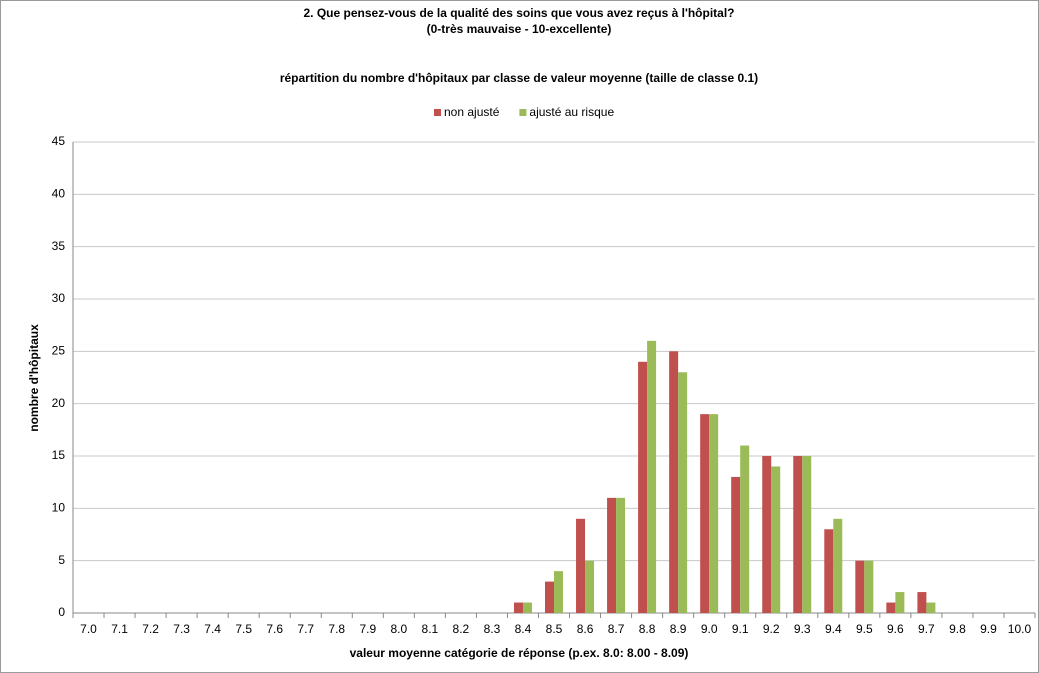 This screenshot has width=1039, height=673. Describe the element at coordinates (709, 629) in the screenshot. I see `x-tick-label: 9.0` at that location.